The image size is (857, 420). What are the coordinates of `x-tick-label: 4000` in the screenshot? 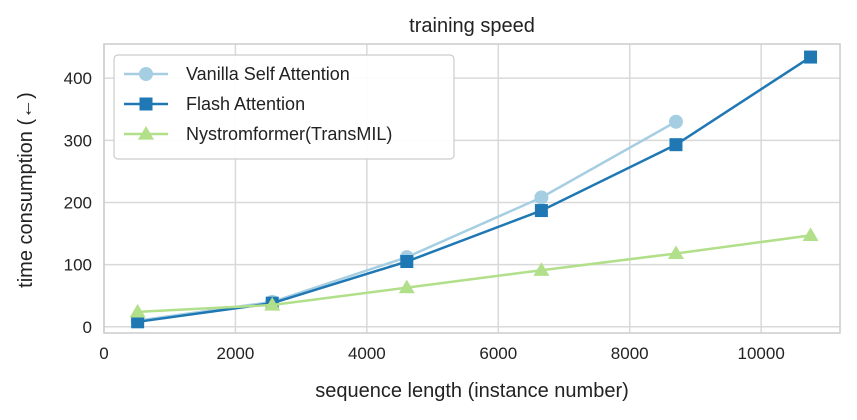 It's located at (367, 353).